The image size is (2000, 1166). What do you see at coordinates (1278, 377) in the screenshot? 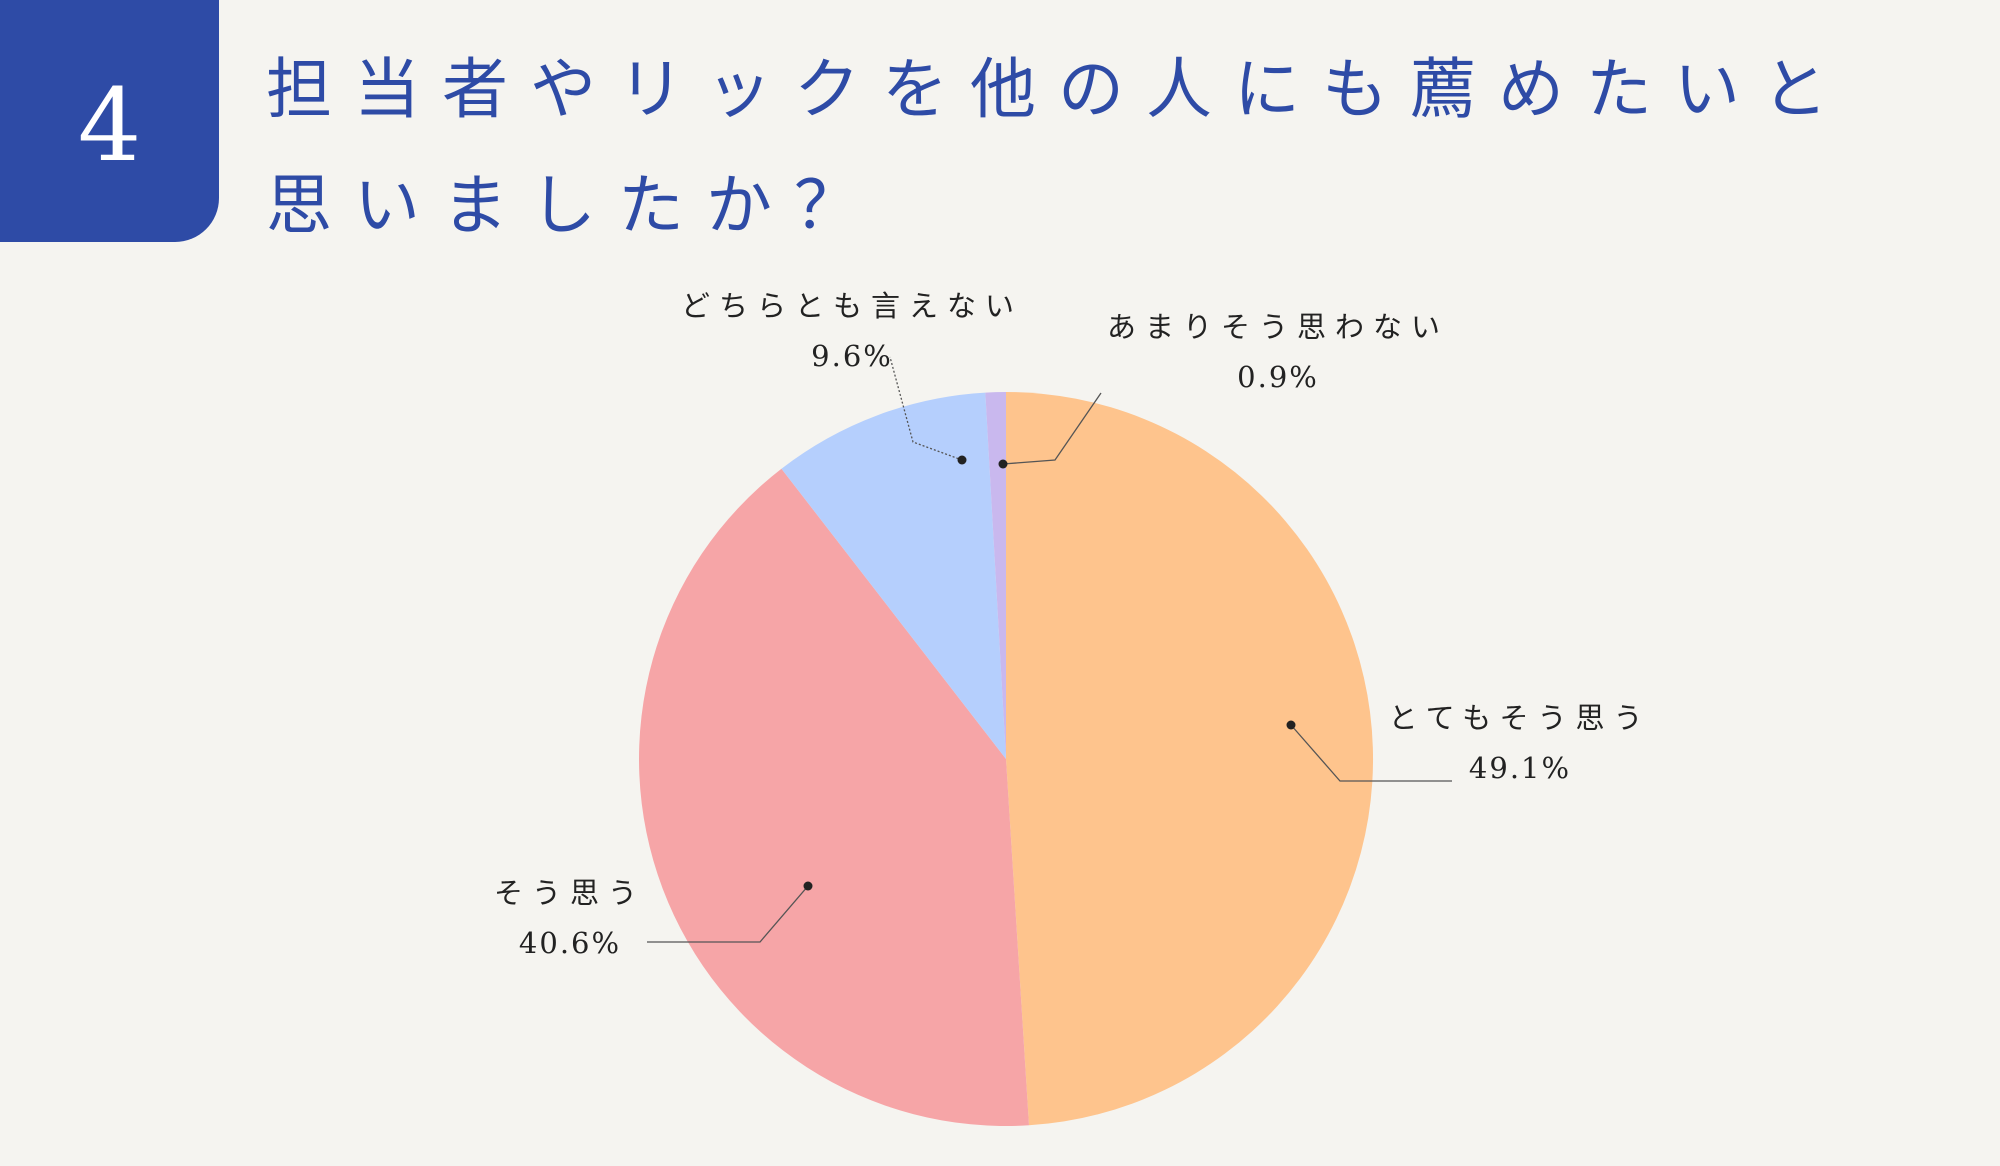
I see `slice-value-3: 0.9%` at bounding box center [1278, 377].